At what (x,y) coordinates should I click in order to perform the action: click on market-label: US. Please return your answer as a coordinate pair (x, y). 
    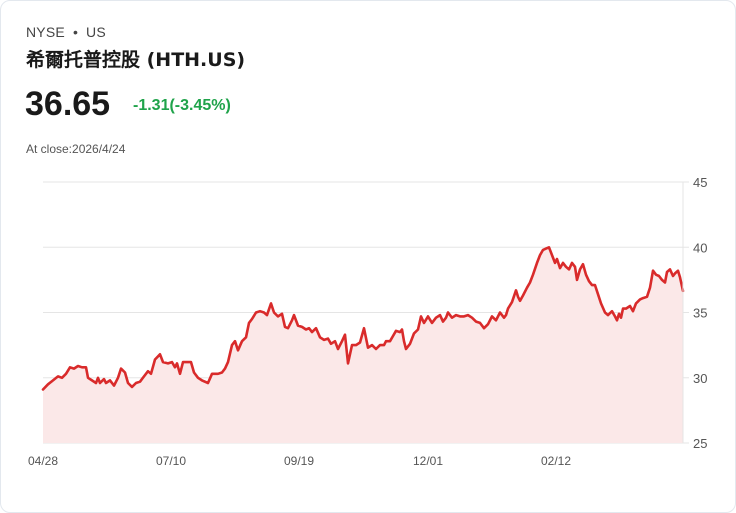
    Looking at the image, I should click on (96, 32).